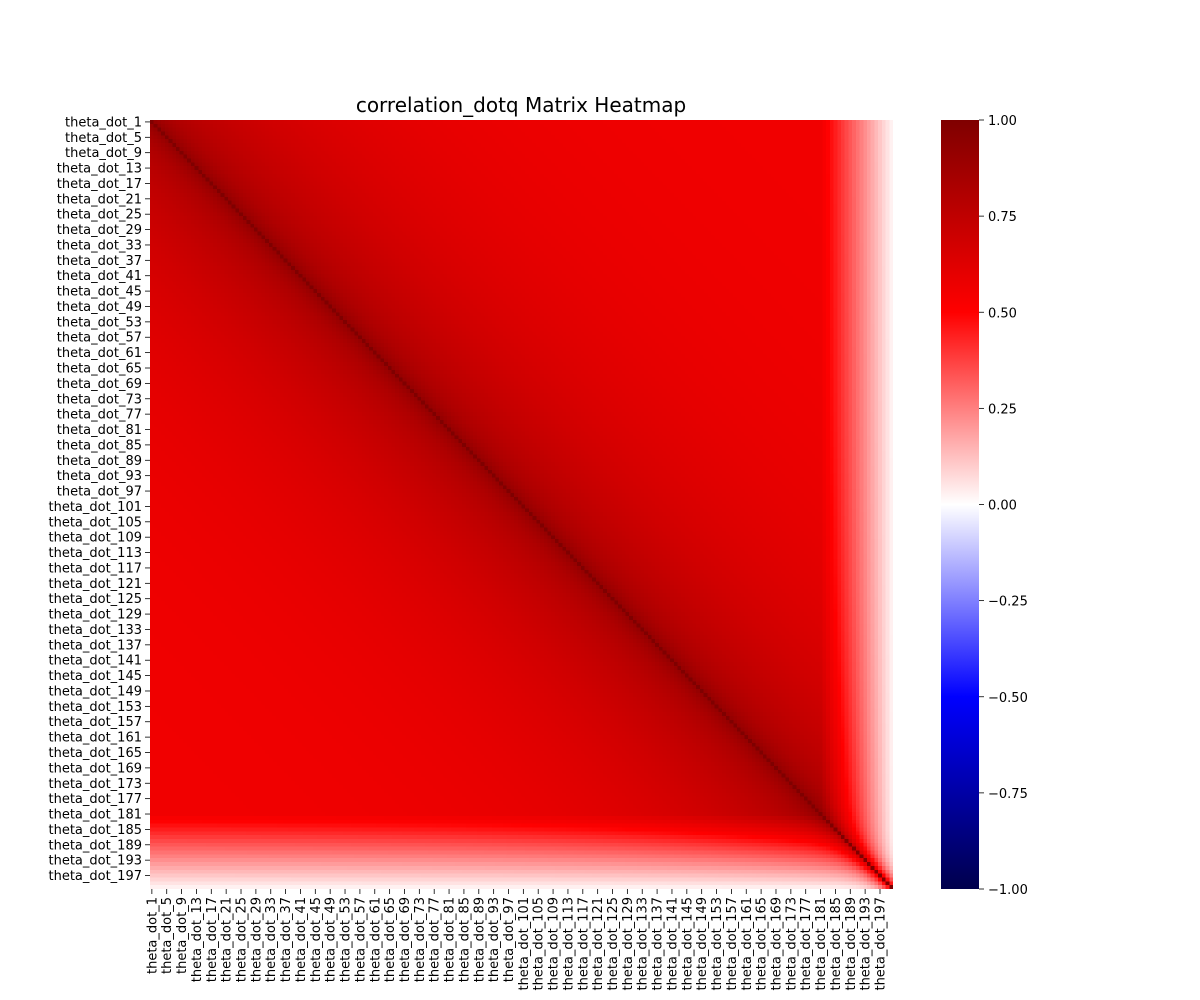  Describe the element at coordinates (95, 691) in the screenshot. I see `y-tick-label: theta_dot_149` at that location.